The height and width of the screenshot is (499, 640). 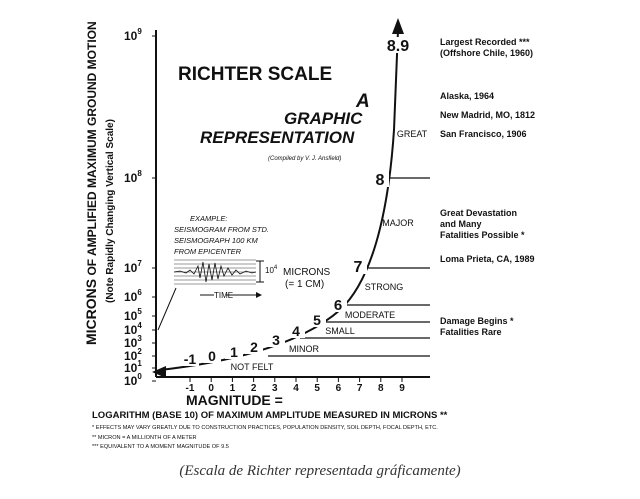 I want to click on curve-arrow-head, so click(x=398, y=26).